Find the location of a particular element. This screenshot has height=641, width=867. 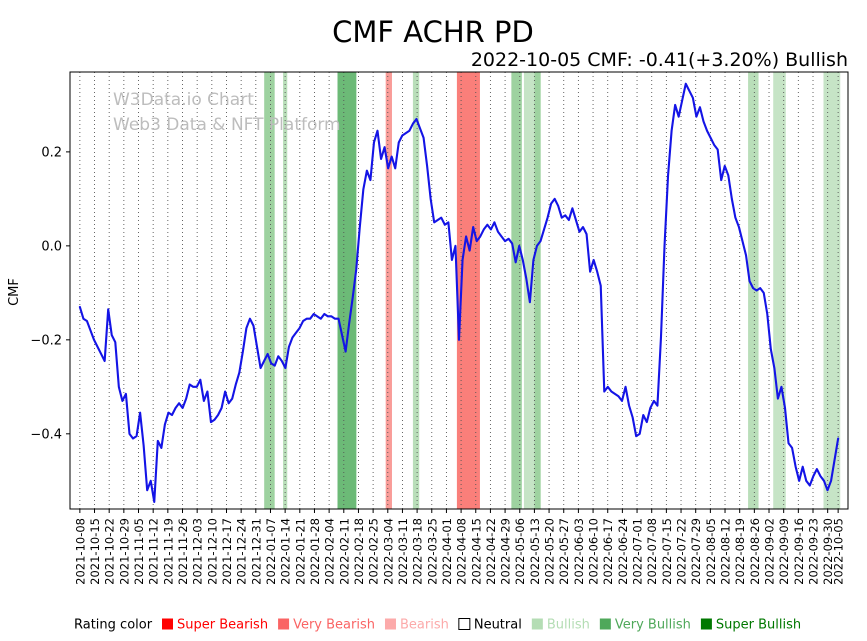

x-tick-label: 2021-11-26 is located at coordinates (183, 551).